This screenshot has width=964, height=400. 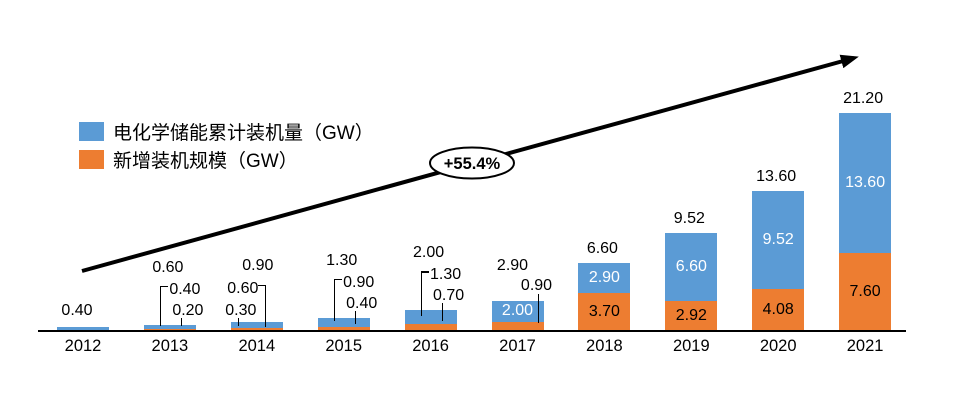 I want to click on legend-item-cumulative: 电化学储能累计装机量（GW）, so click(x=226, y=131).